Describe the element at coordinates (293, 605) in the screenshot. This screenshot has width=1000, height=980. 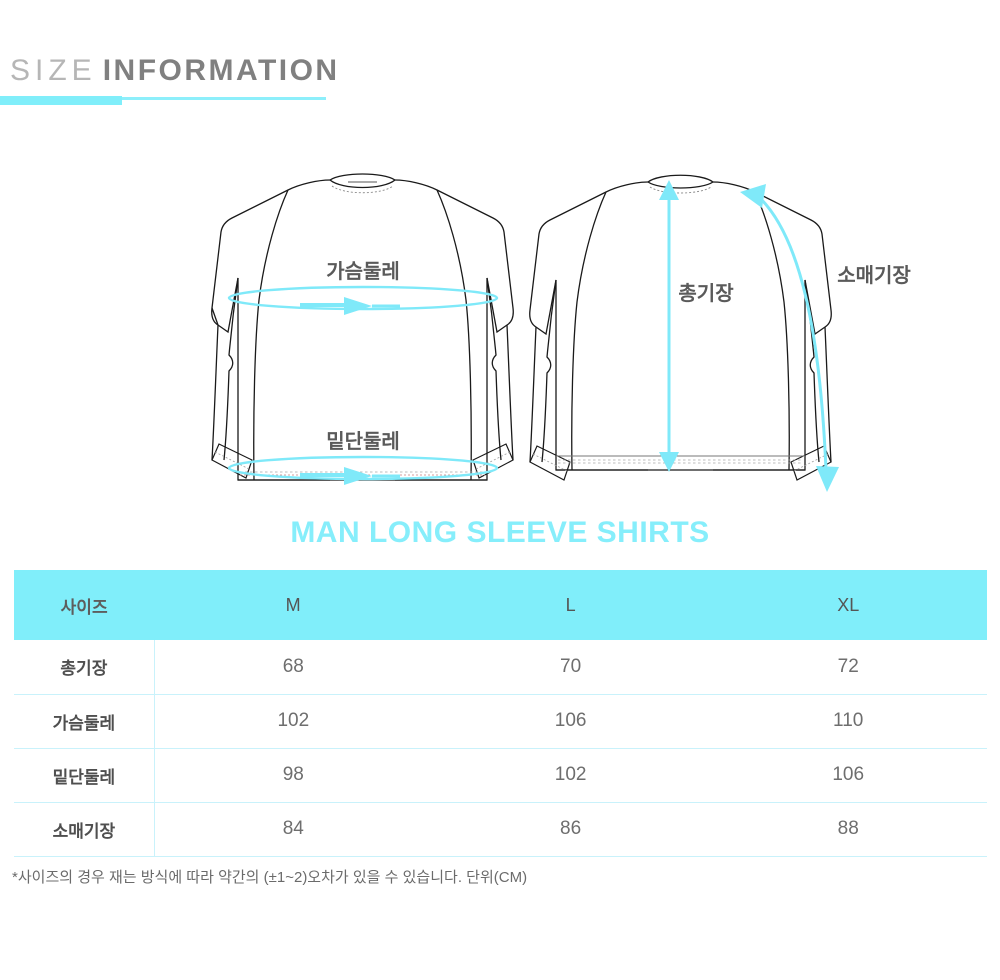
I see `header-cell-m: M` at that location.